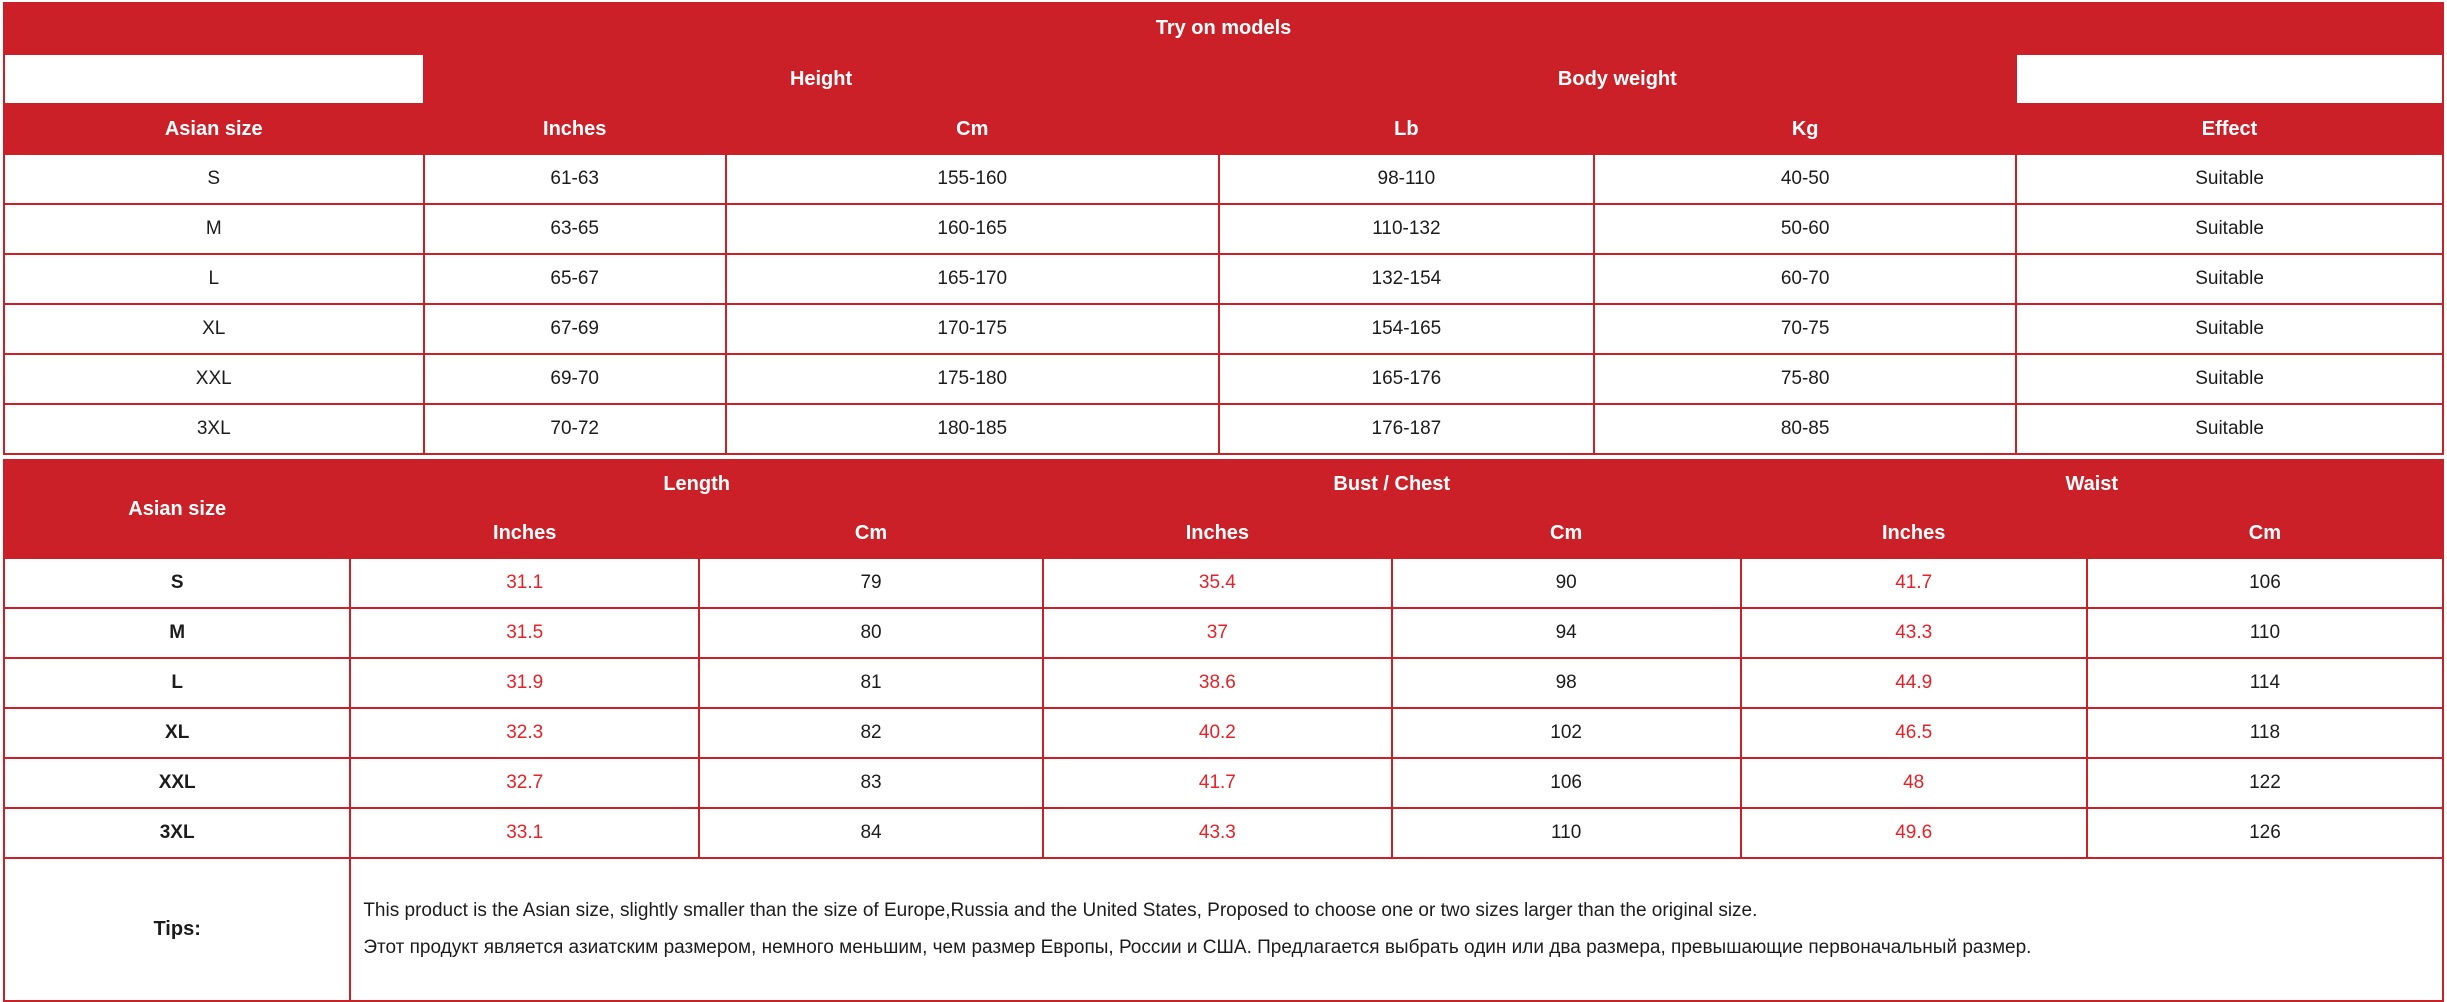 The height and width of the screenshot is (1002, 2447). What do you see at coordinates (525, 533) in the screenshot?
I see `subcolumn-header-length-inches: Inches` at bounding box center [525, 533].